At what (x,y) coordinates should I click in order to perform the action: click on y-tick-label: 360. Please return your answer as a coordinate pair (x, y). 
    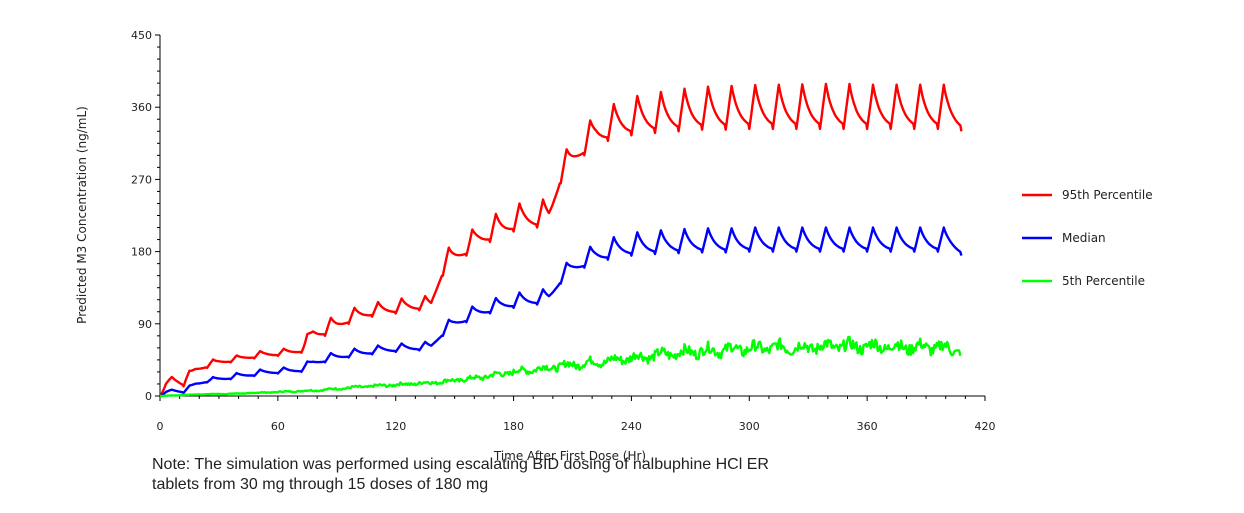
    Looking at the image, I should click on (141, 107).